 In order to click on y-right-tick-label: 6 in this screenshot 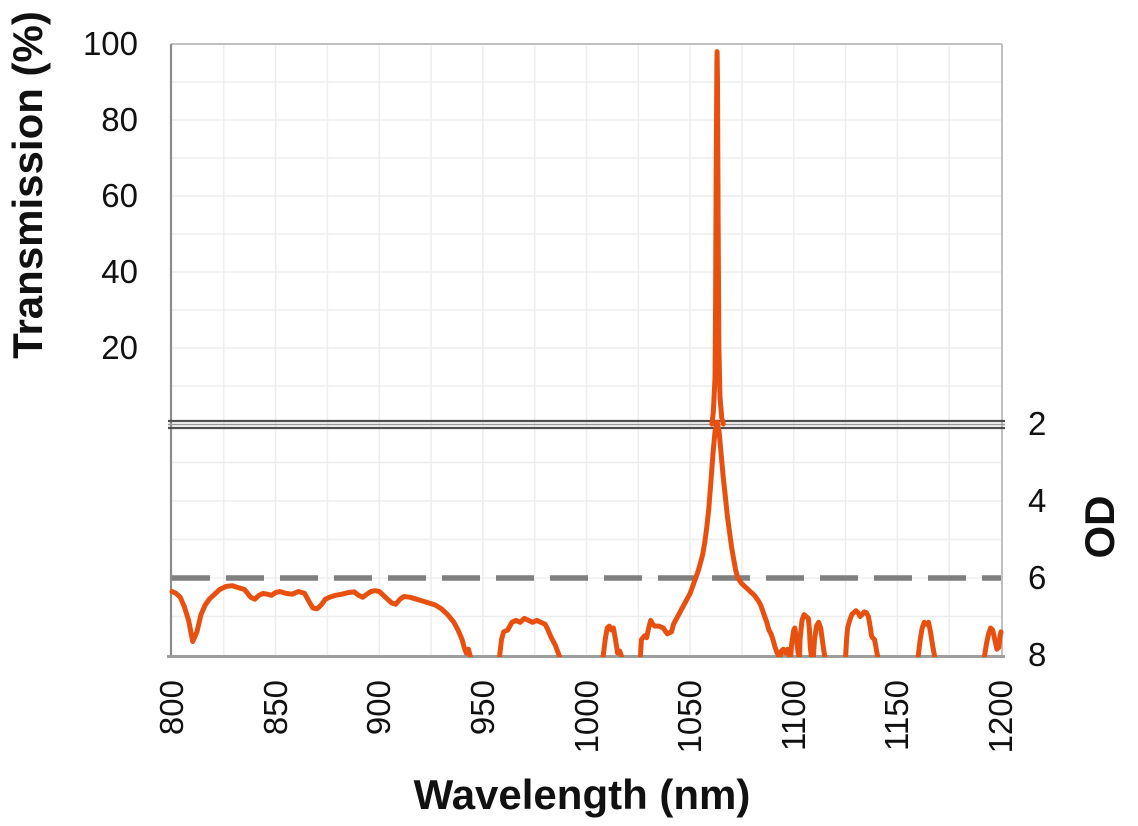, I will do `click(1037, 577)`.